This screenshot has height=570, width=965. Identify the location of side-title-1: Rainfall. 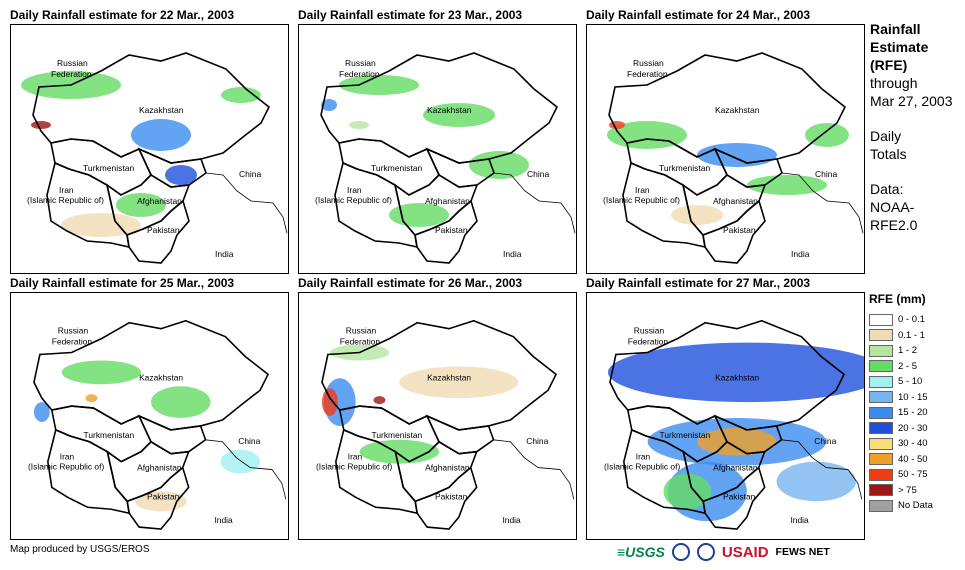
(895, 29).